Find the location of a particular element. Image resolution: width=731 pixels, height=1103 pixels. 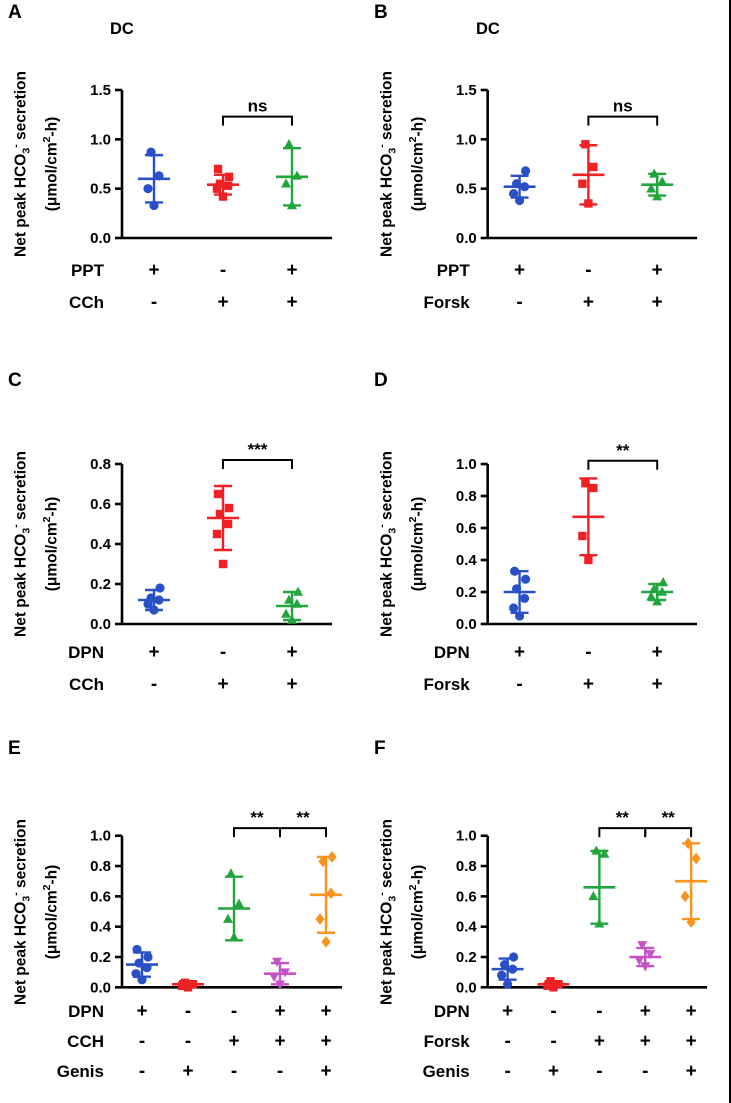

figure-right-border is located at coordinates (730, 551).